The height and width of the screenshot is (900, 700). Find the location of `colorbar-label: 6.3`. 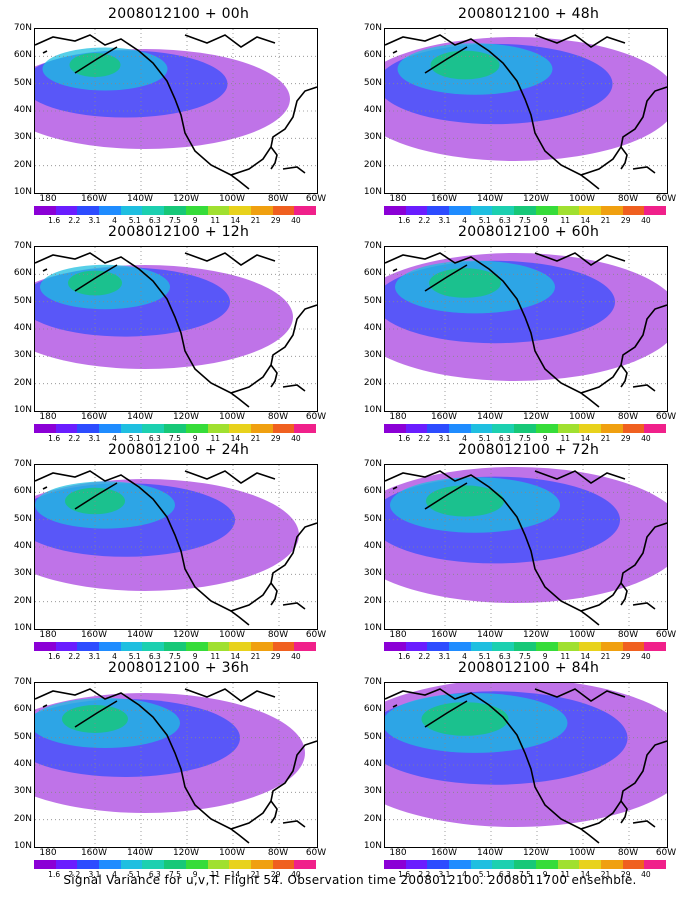

colorbar-label: 6.3 is located at coordinates (504, 656).